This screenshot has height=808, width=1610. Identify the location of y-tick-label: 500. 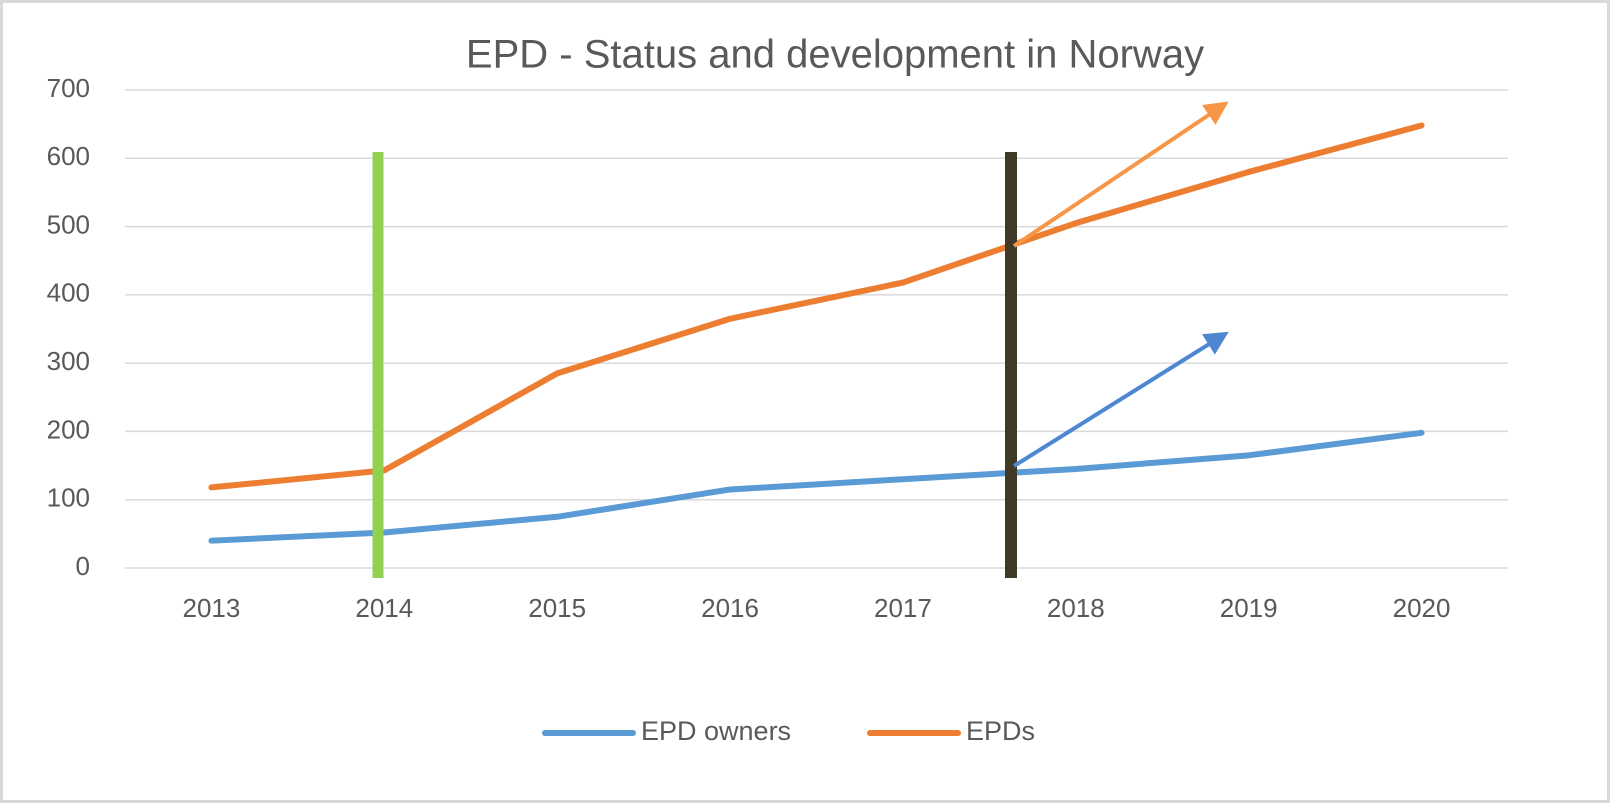
(68, 224).